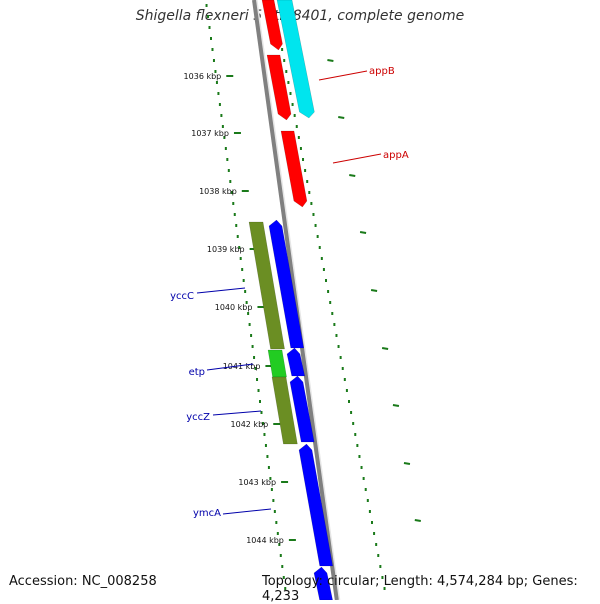 The width and height of the screenshot is (600, 604). What do you see at coordinates (257, 482) in the screenshot?
I see `kbp-tick-label: 1043 kbp` at bounding box center [257, 482].